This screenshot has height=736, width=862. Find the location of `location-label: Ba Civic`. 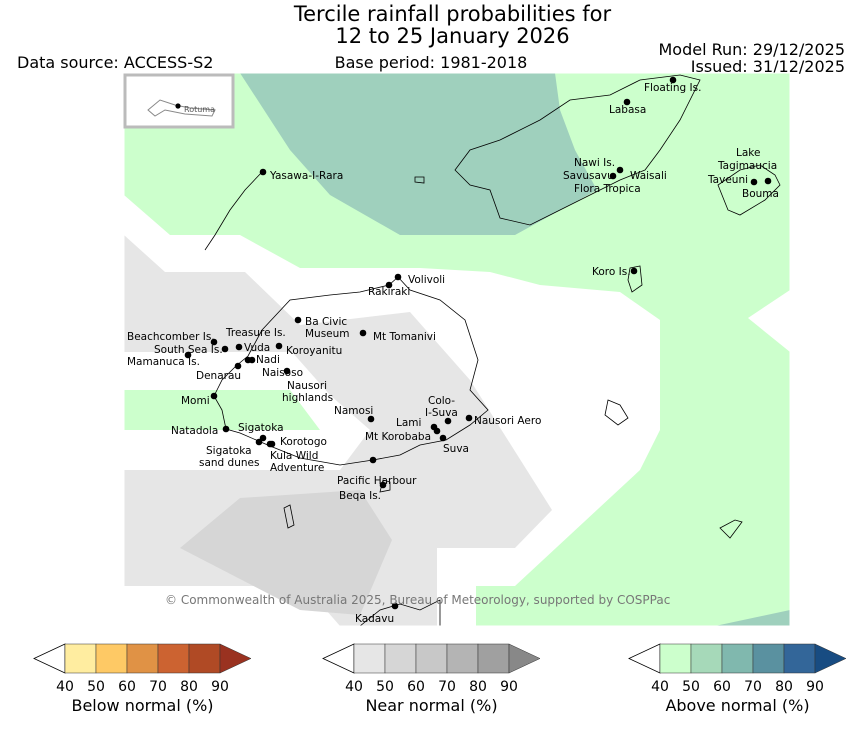

location-label: Ba Civic is located at coordinates (326, 322).